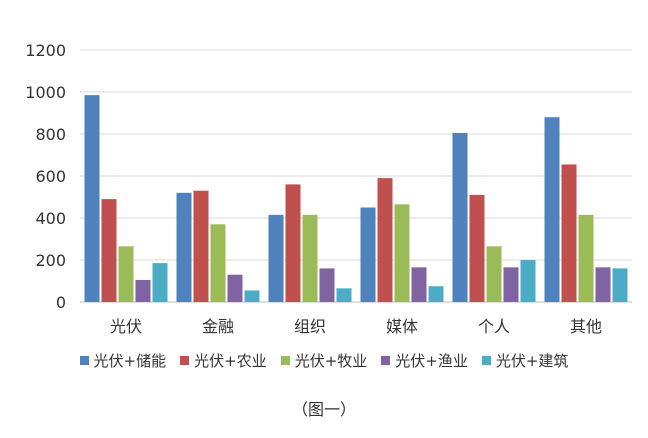  What do you see at coordinates (218, 326) in the screenshot?
I see `x-category-label: 金融` at bounding box center [218, 326].